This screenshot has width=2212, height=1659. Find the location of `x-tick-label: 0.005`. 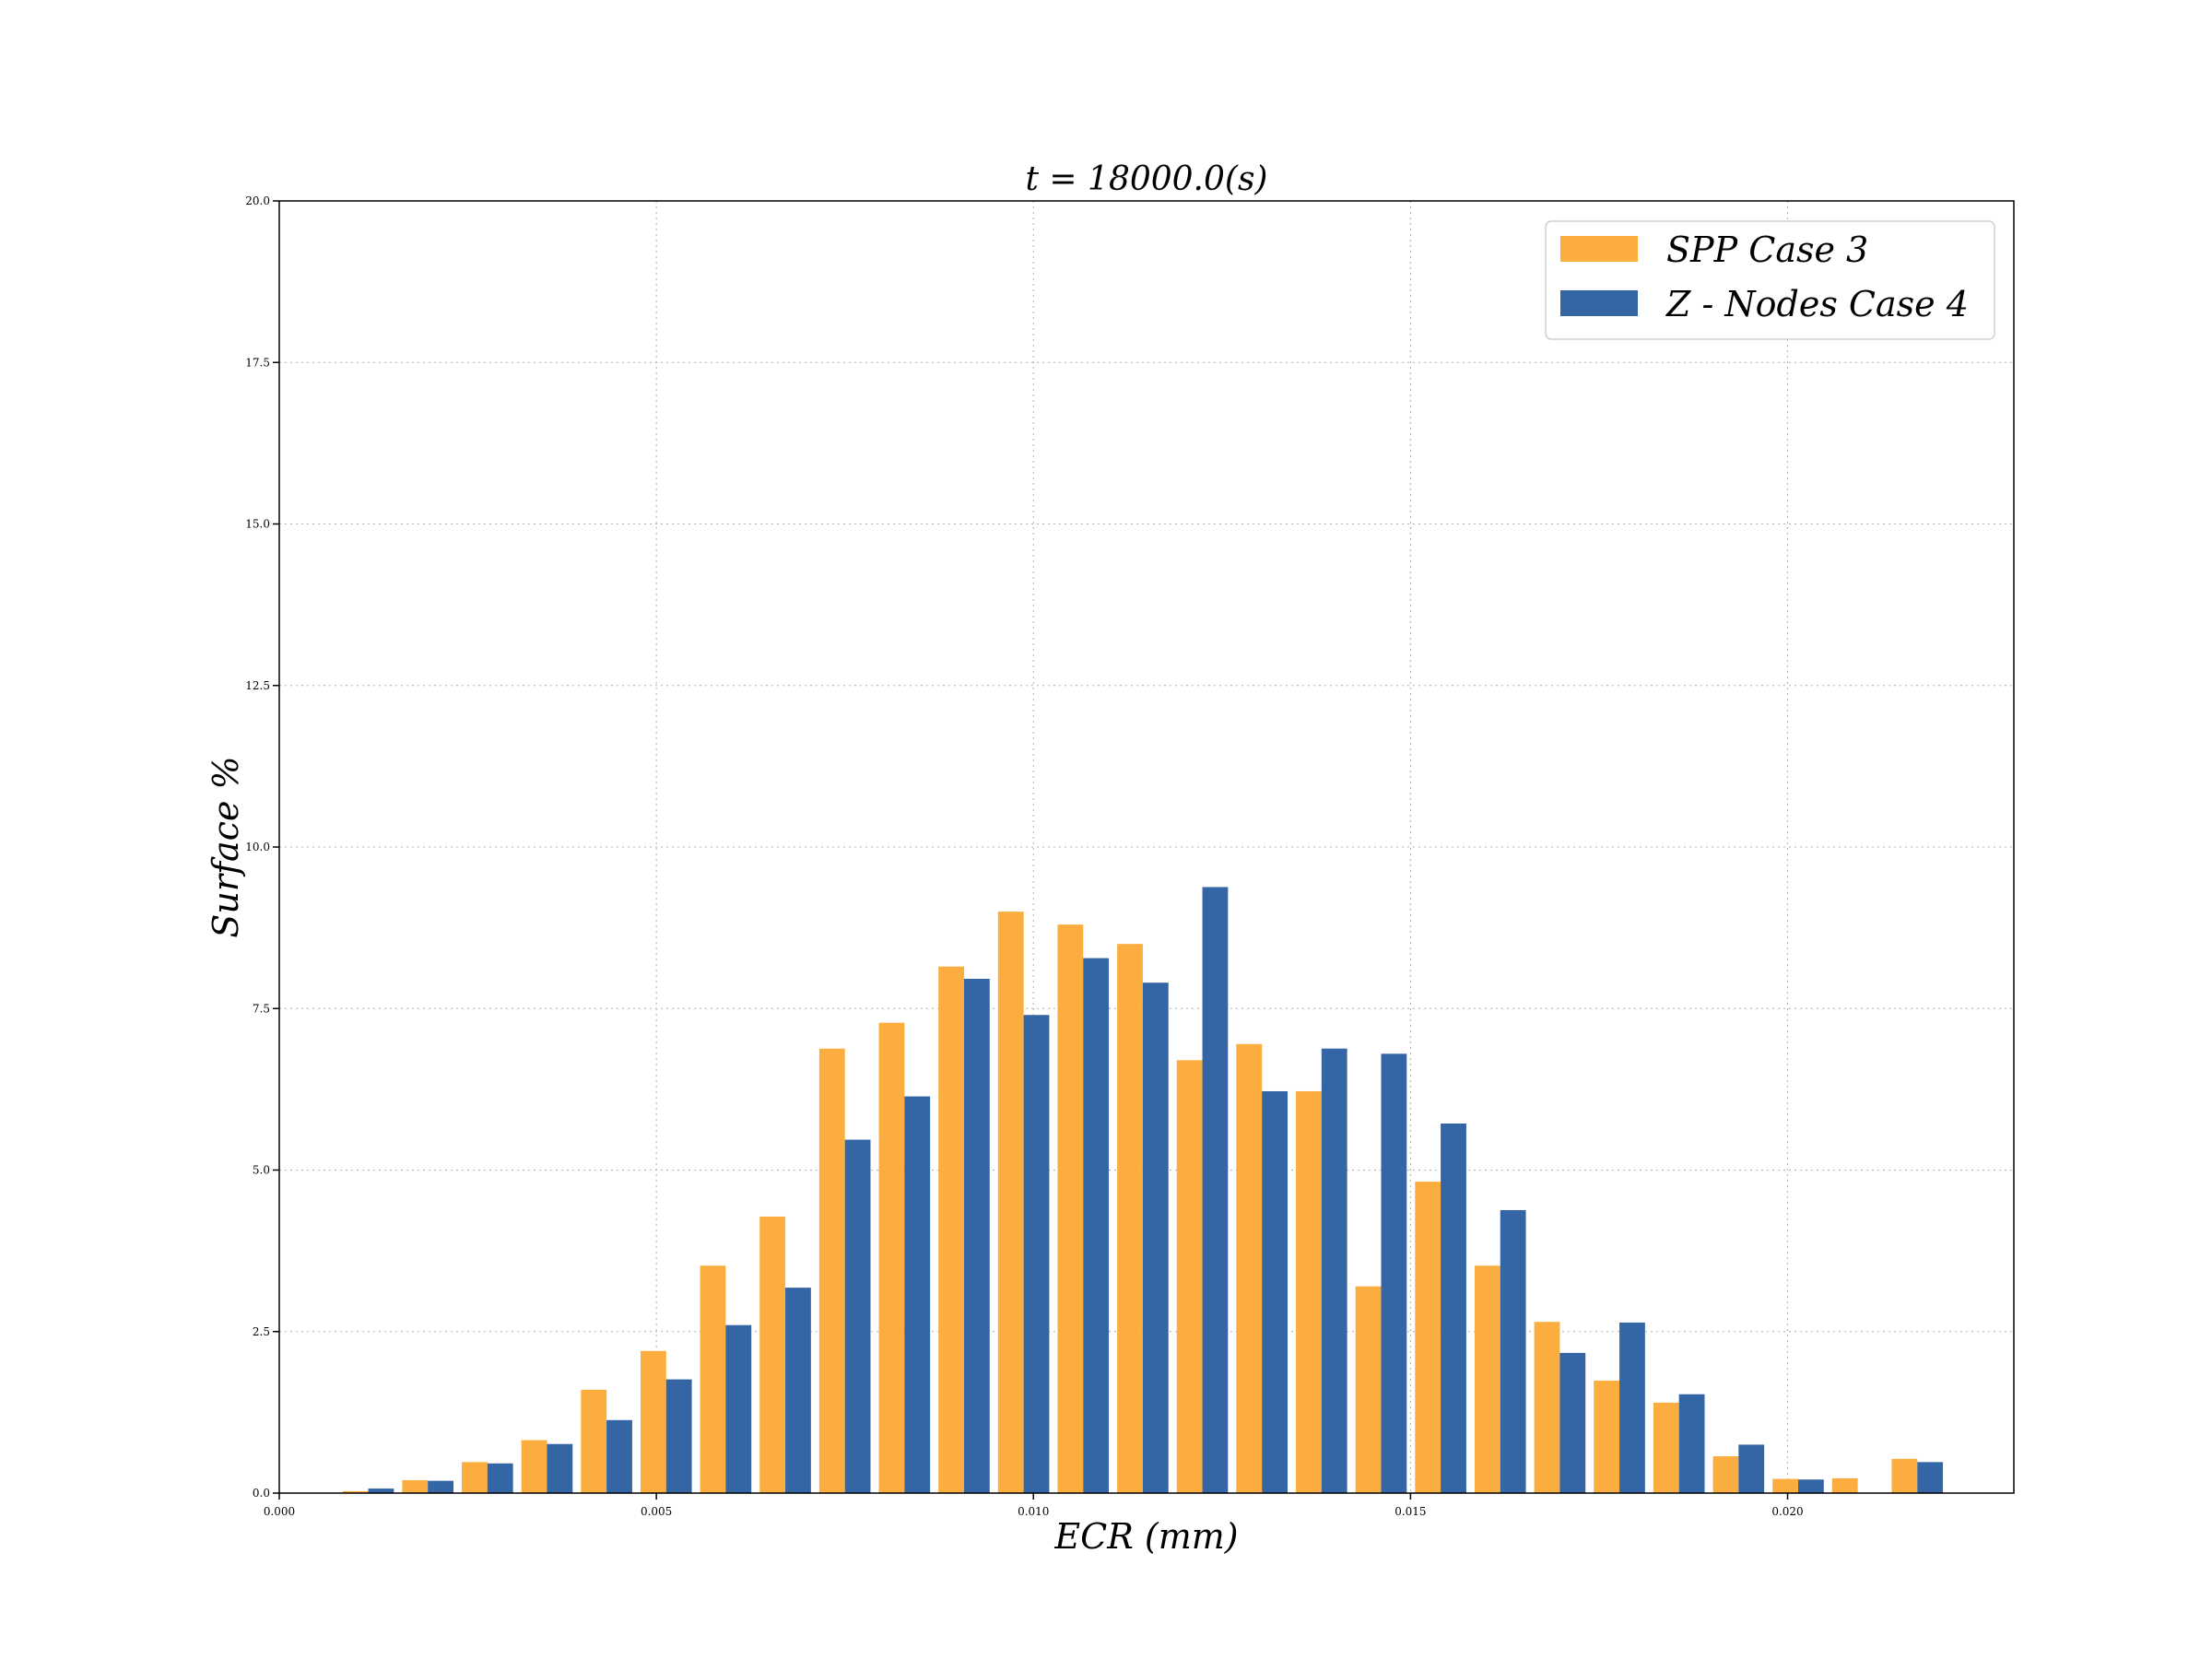

x-tick-label: 0.005 is located at coordinates (656, 1511).